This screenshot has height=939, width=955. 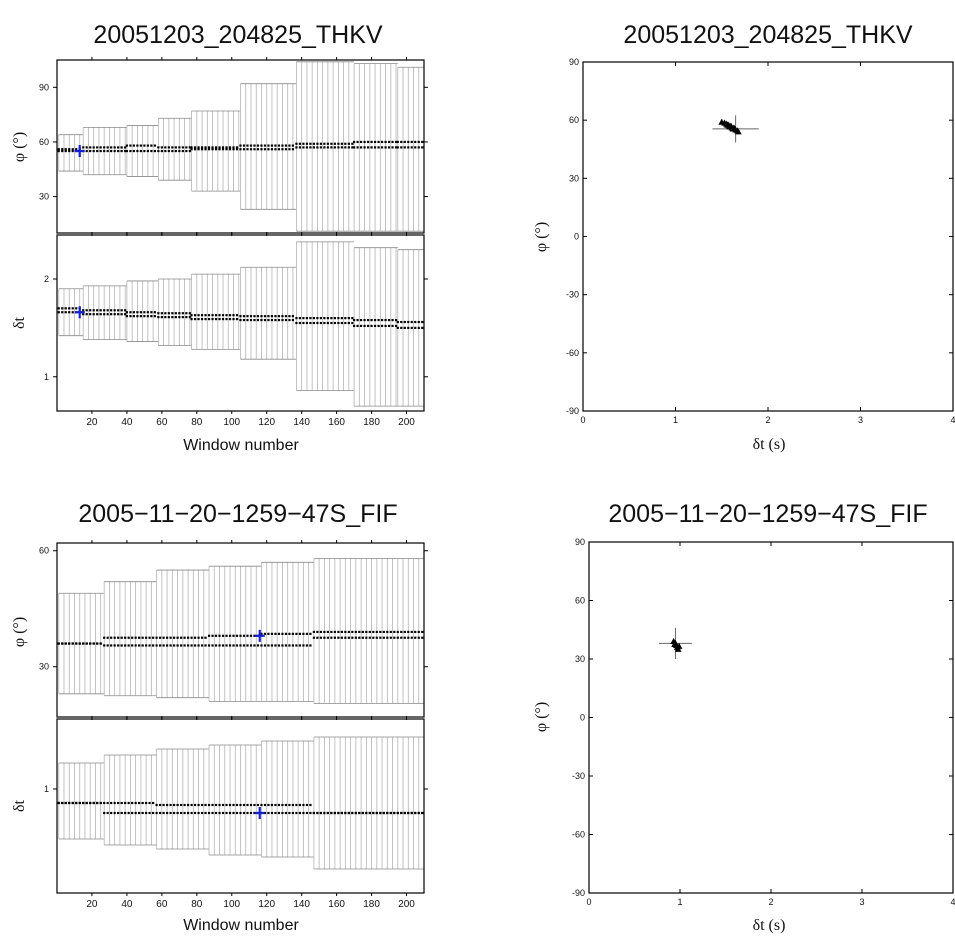 What do you see at coordinates (240, 146) in the screenshot?
I see `plot-area` at bounding box center [240, 146].